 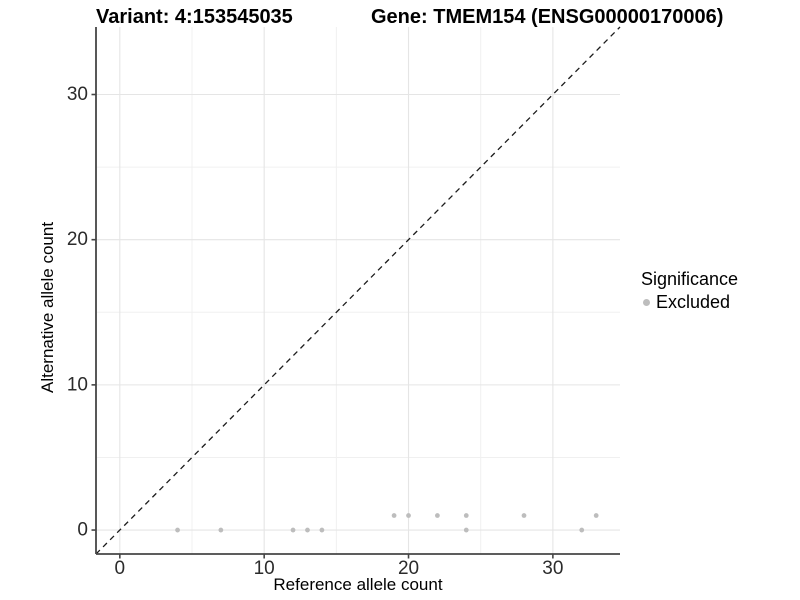 What do you see at coordinates (77, 94) in the screenshot?
I see `y-tick-label: 30` at bounding box center [77, 94].